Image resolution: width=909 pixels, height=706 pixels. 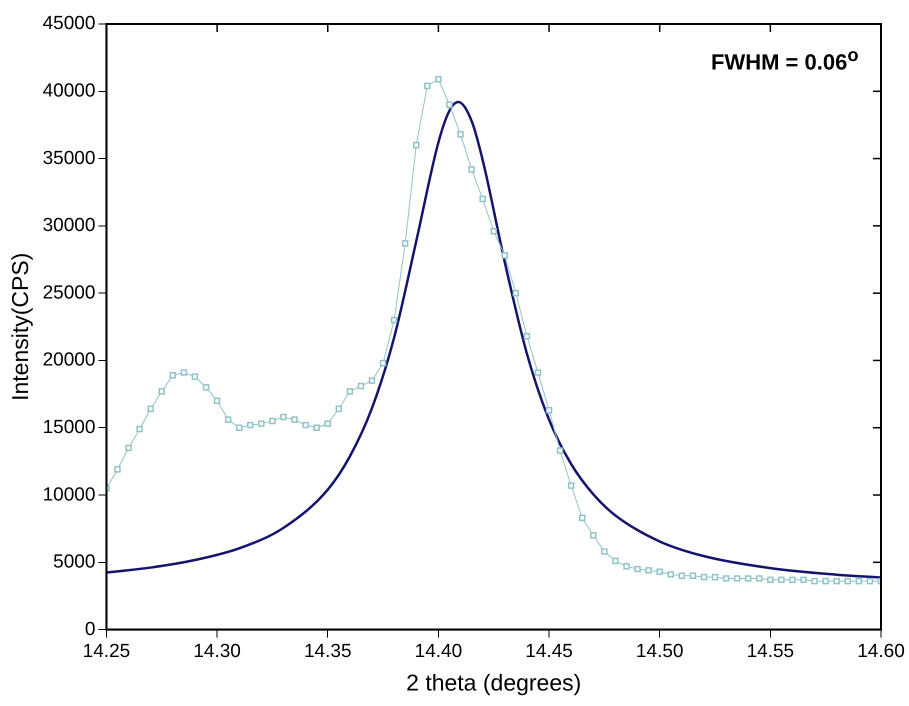 I want to click on x-tick-label: 14.30, so click(x=217, y=651).